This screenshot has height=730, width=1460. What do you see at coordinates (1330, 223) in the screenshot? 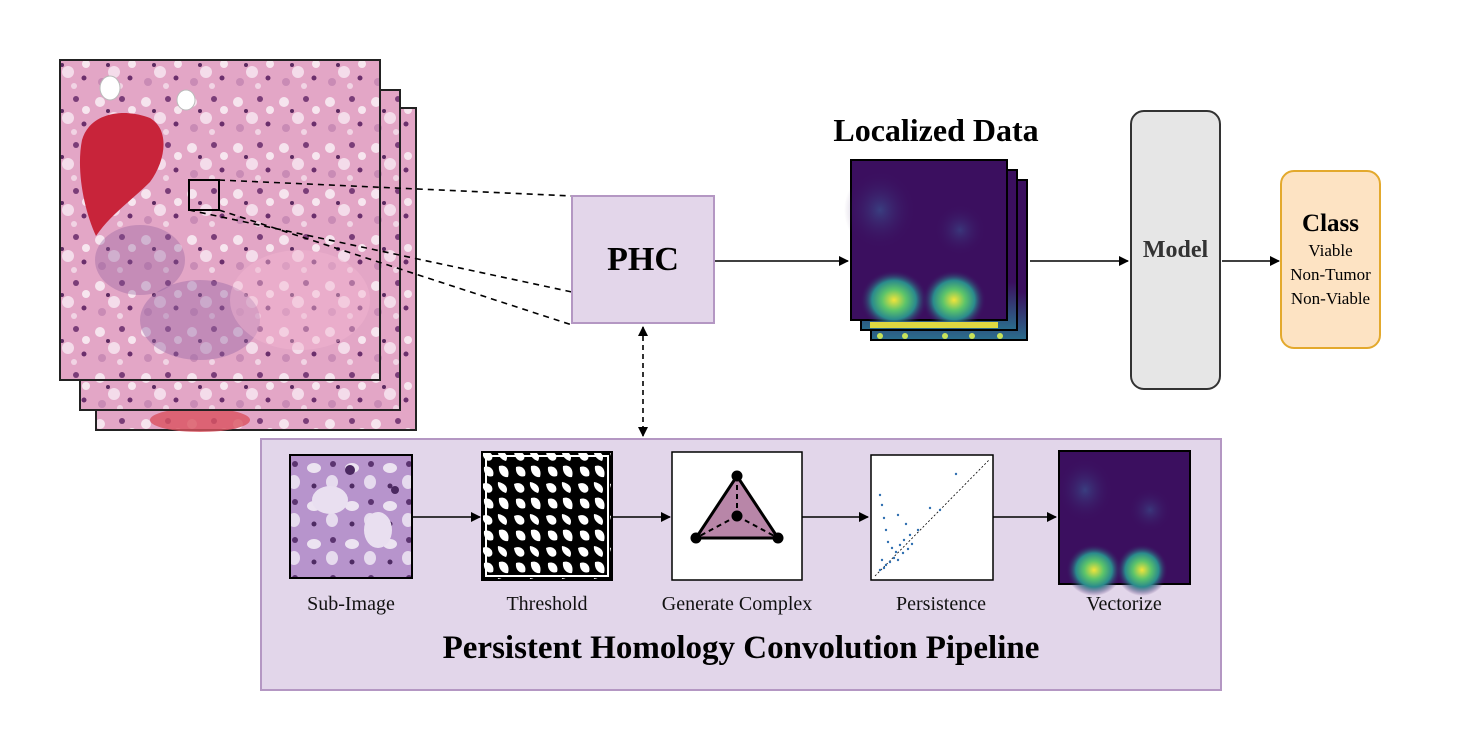
I see `class-title: Class` at bounding box center [1330, 223].